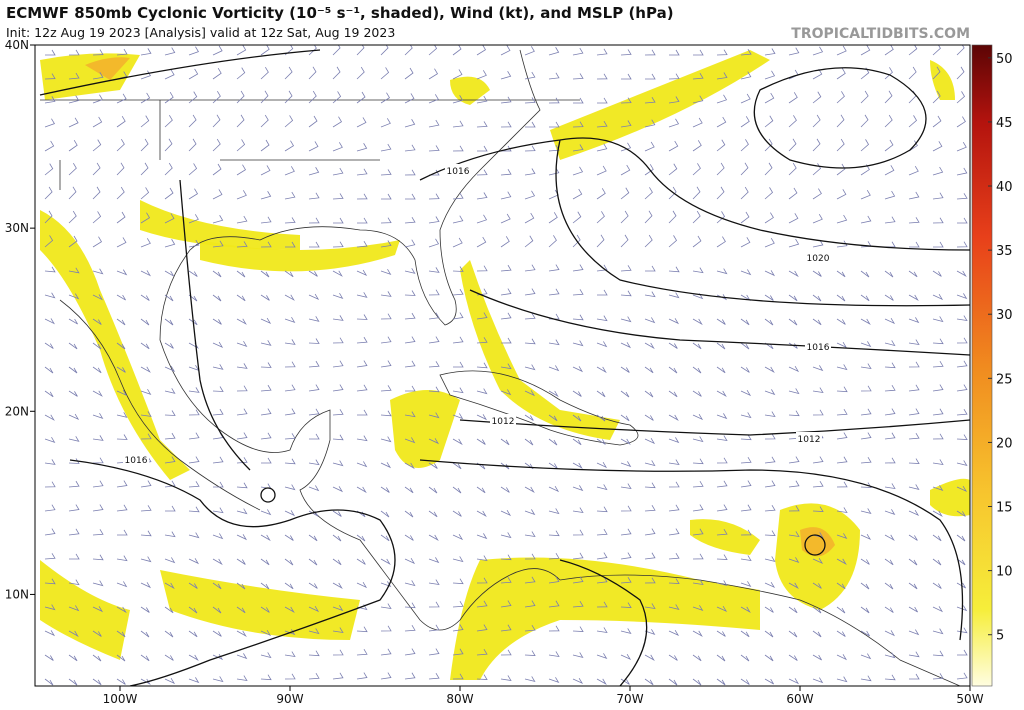  I want to click on x-tick-label: 70W, so click(629, 699).